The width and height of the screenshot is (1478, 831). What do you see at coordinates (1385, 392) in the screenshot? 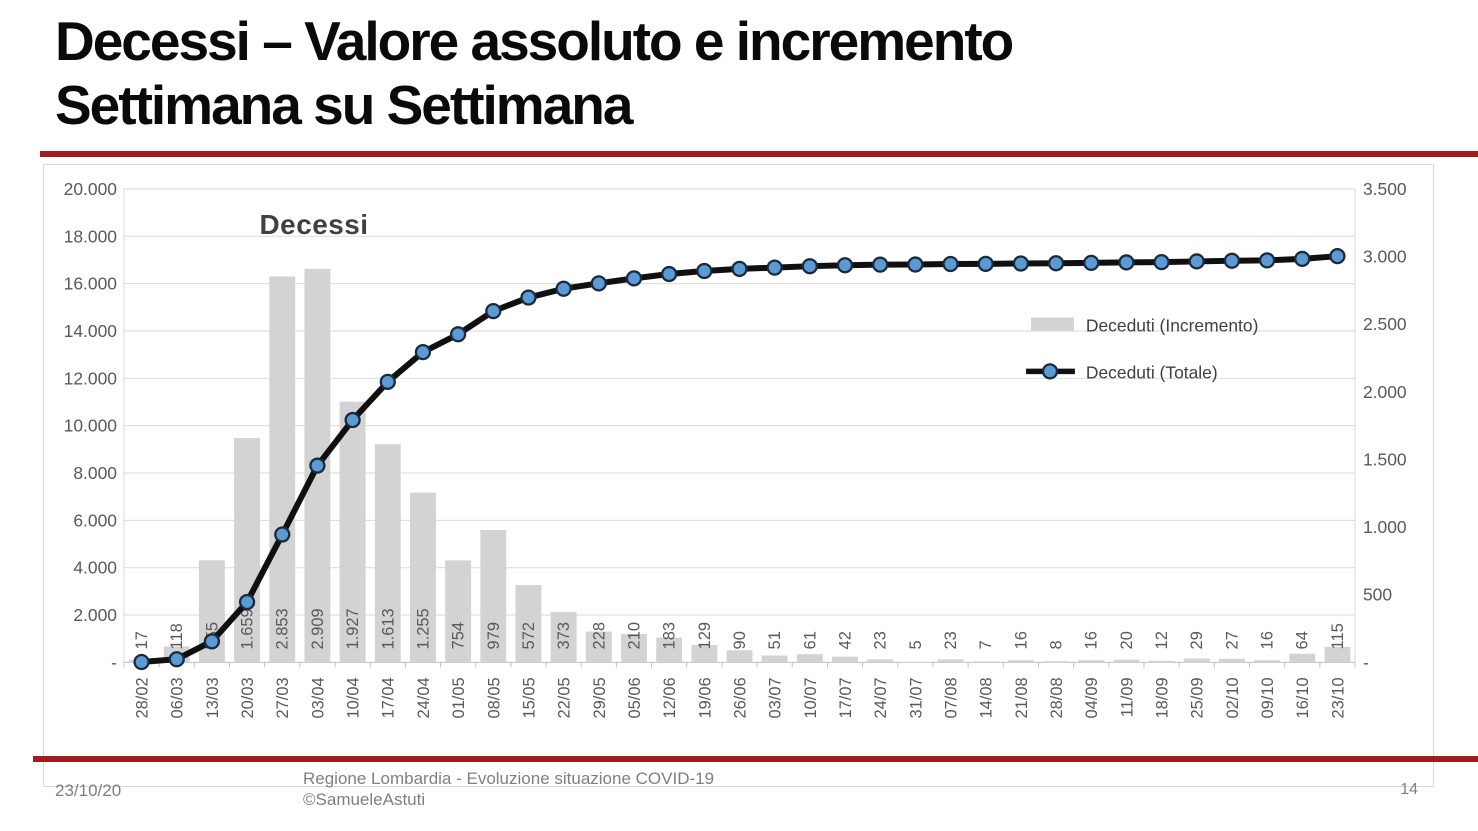
I see `right-axis-label: 2.000` at bounding box center [1385, 392].